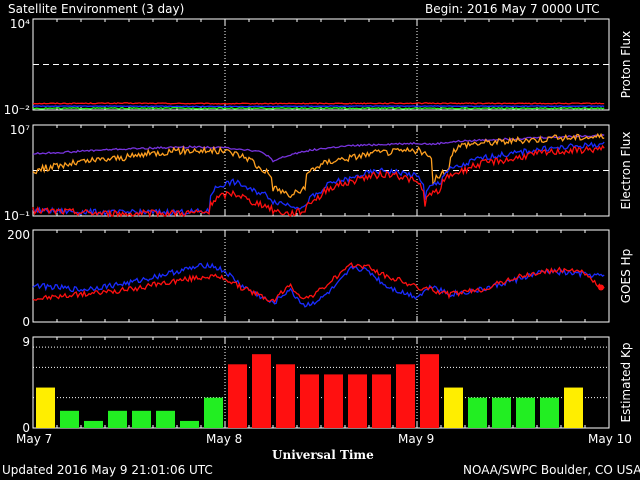 The image size is (640, 480). What do you see at coordinates (26, 342) in the screenshot?
I see `y-tick-label-top: 9` at bounding box center [26, 342].